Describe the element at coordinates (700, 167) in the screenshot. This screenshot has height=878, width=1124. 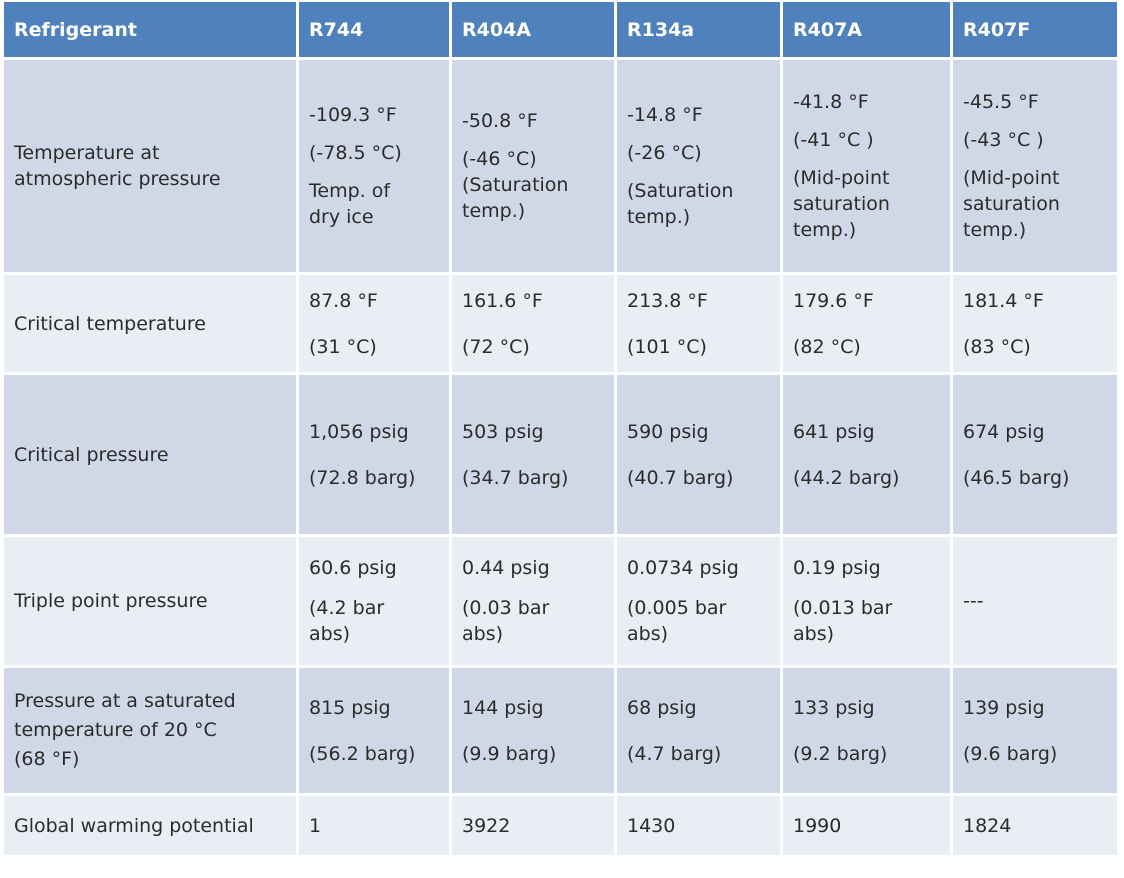
I see `table-cell: -14.8 °F (-26 °C) (Saturation temp.)` at that location.